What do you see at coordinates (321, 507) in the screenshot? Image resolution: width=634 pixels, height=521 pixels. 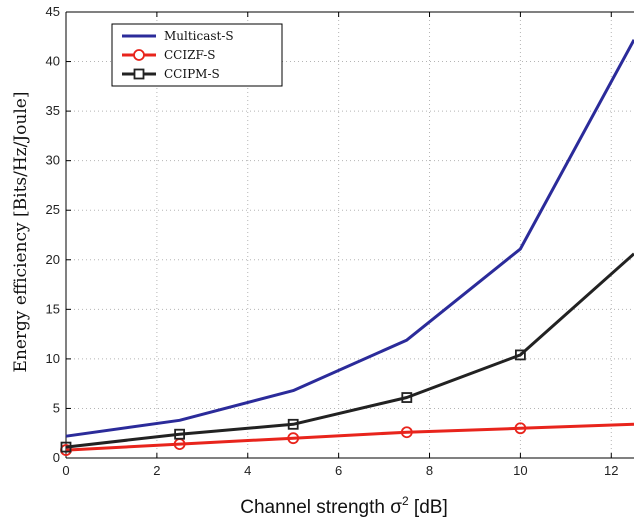 I see `x-axis-label-main: Channel strength σ` at bounding box center [321, 507].